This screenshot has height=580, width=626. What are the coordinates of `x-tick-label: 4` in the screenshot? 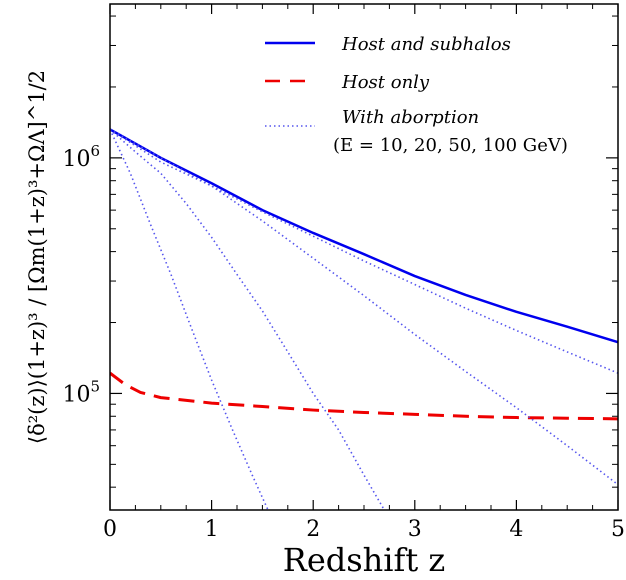 It's located at (516, 529).